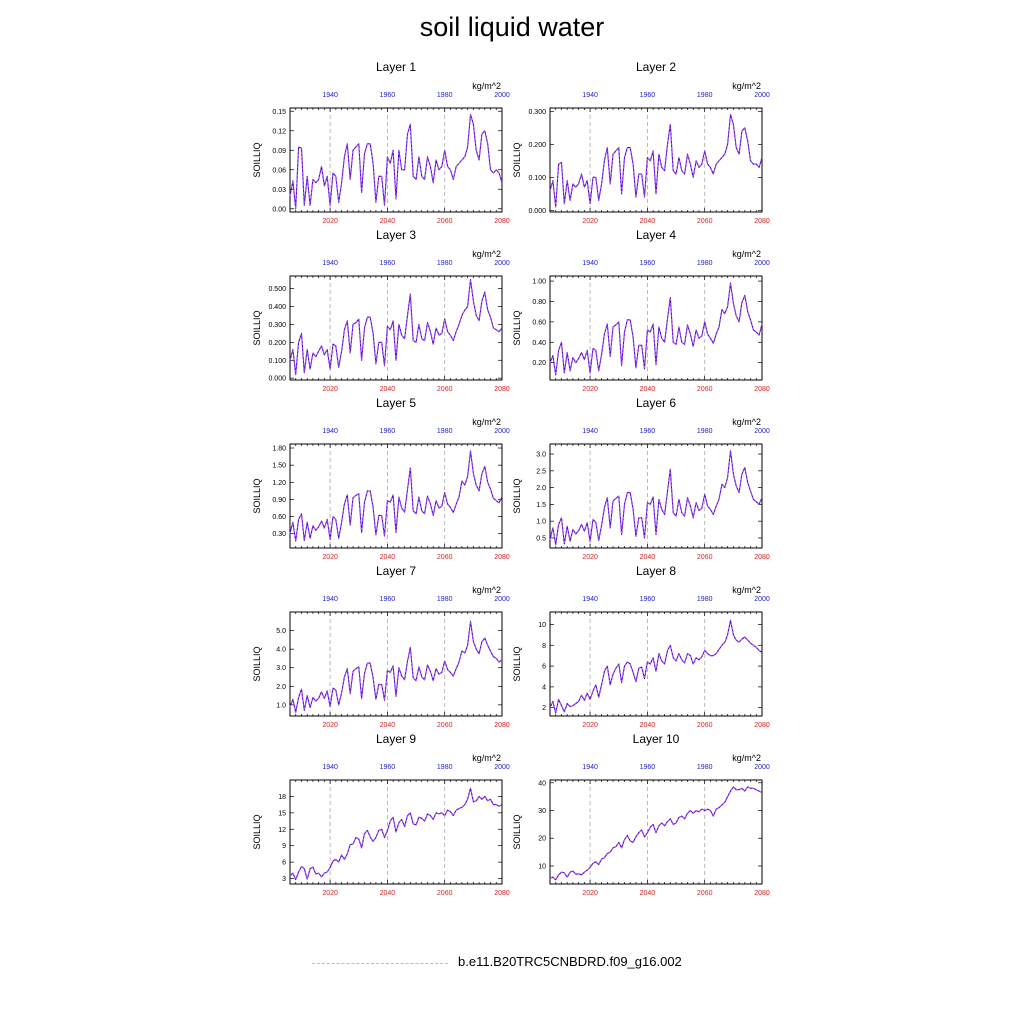  Describe the element at coordinates (544, 708) in the screenshot. I see `layer-8-y-tick-label: 2` at that location.